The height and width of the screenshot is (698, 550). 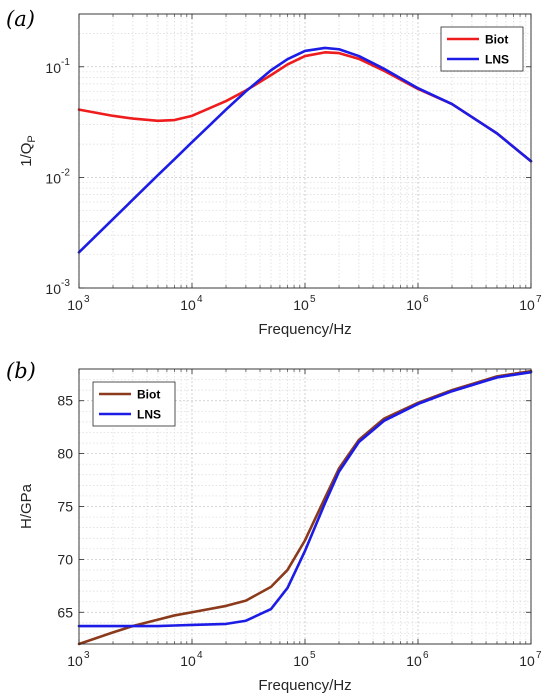 What do you see at coordinates (65, 612) in the screenshot?
I see `y-tick-label: 65` at bounding box center [65, 612].